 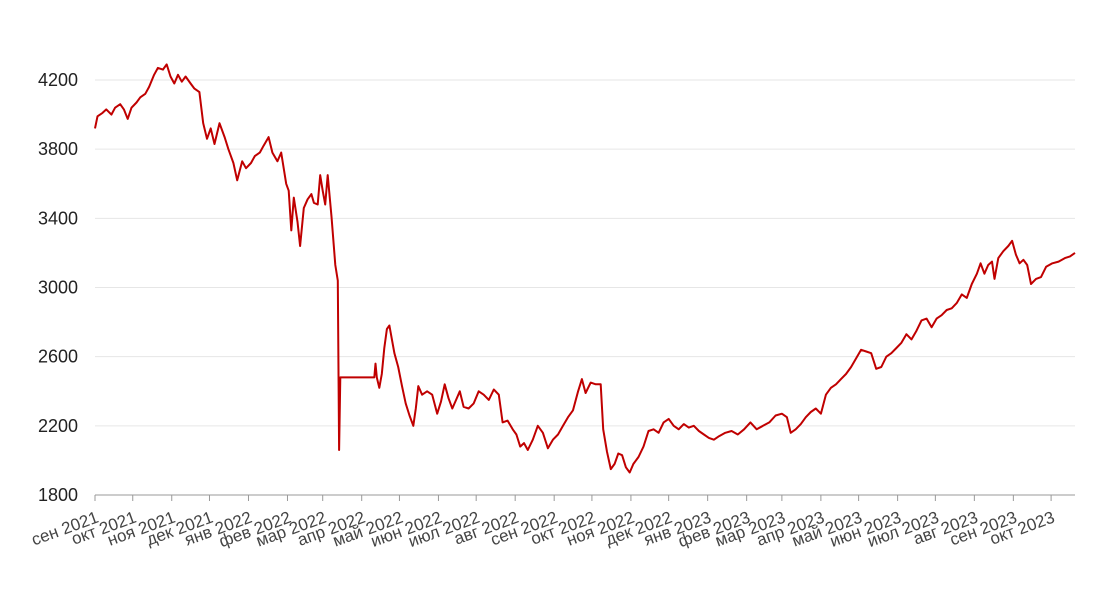 What do you see at coordinates (58, 357) in the screenshot?
I see `y-tick-label: 2600` at bounding box center [58, 357].